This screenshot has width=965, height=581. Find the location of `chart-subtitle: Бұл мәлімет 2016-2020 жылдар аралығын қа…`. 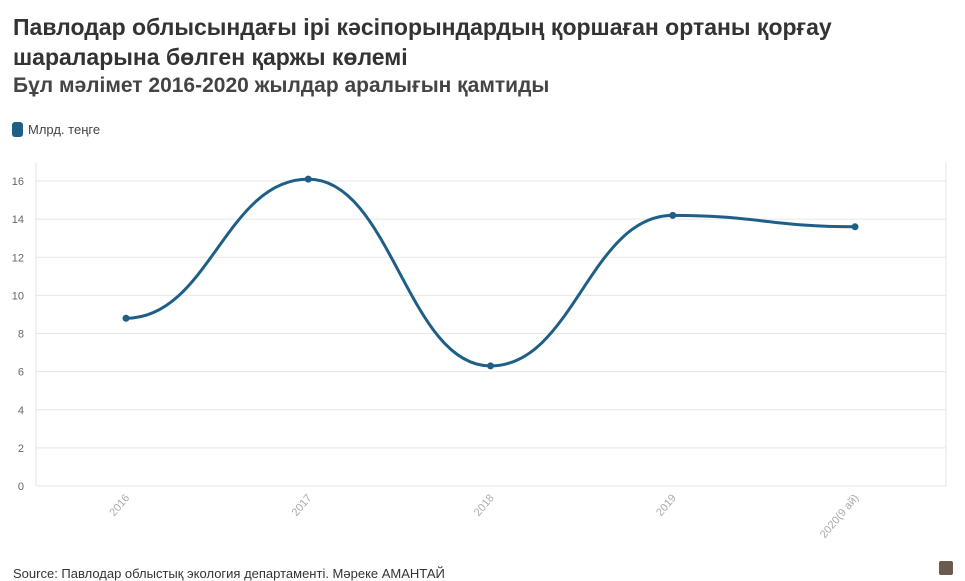

chart-subtitle: Бұл мәлімет 2016-2020 жылдар аралығын қа… is located at coordinates (281, 85).